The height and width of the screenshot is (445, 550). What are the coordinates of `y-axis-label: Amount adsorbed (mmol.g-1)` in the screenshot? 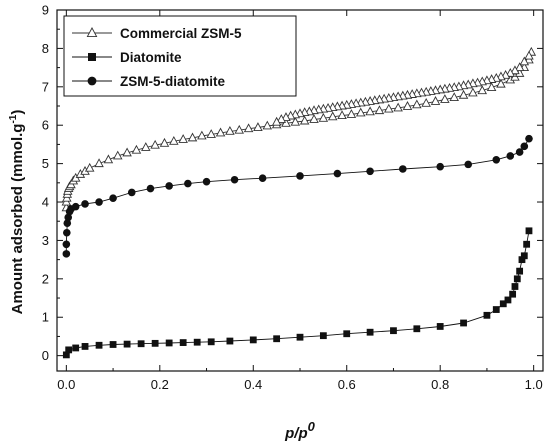 It's located at (17, 212).